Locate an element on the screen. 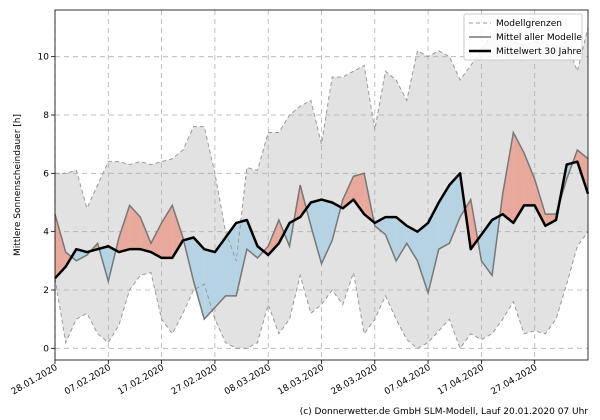 The width and height of the screenshot is (600, 420). y-tick-label: 2 is located at coordinates (46, 291).